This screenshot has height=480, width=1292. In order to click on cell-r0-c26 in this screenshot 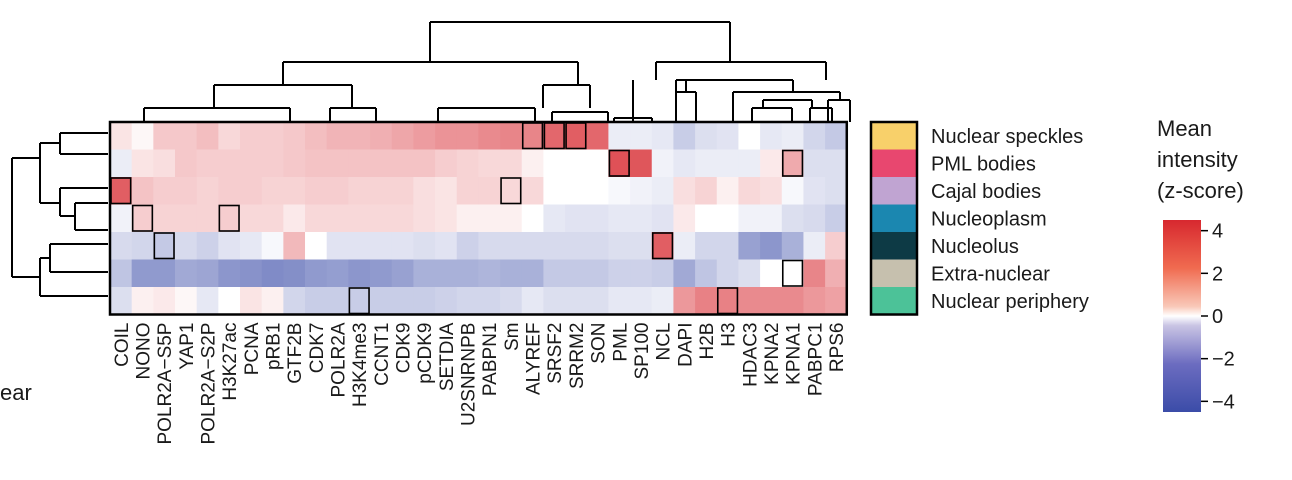, I will do `click(684, 136)`.